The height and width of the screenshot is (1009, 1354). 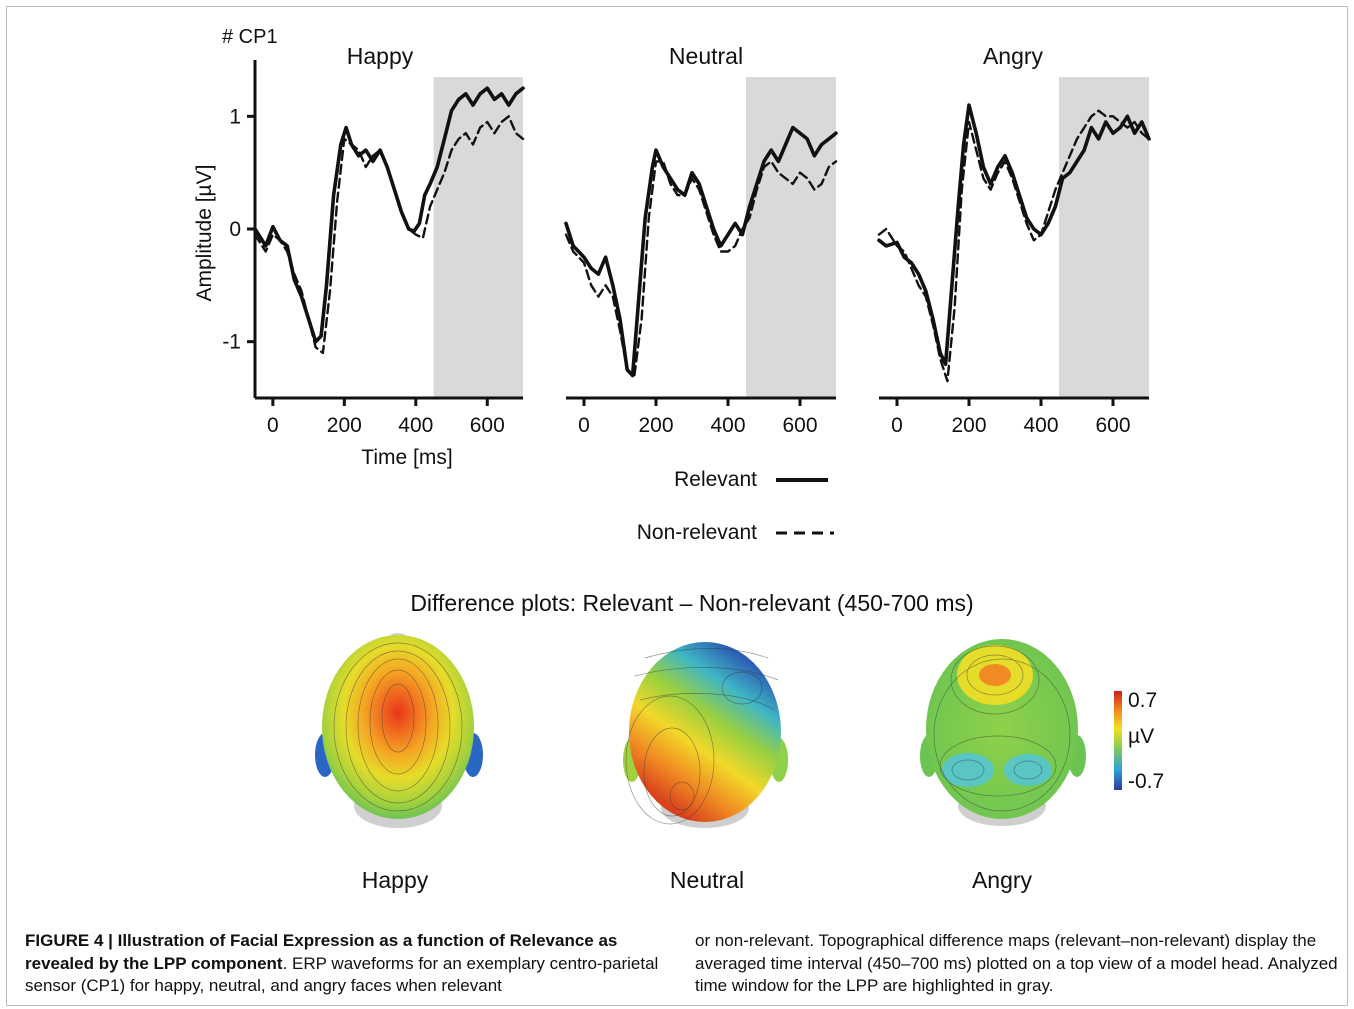 I want to click on y-tick-label-happy--1: -1, so click(x=231, y=342).